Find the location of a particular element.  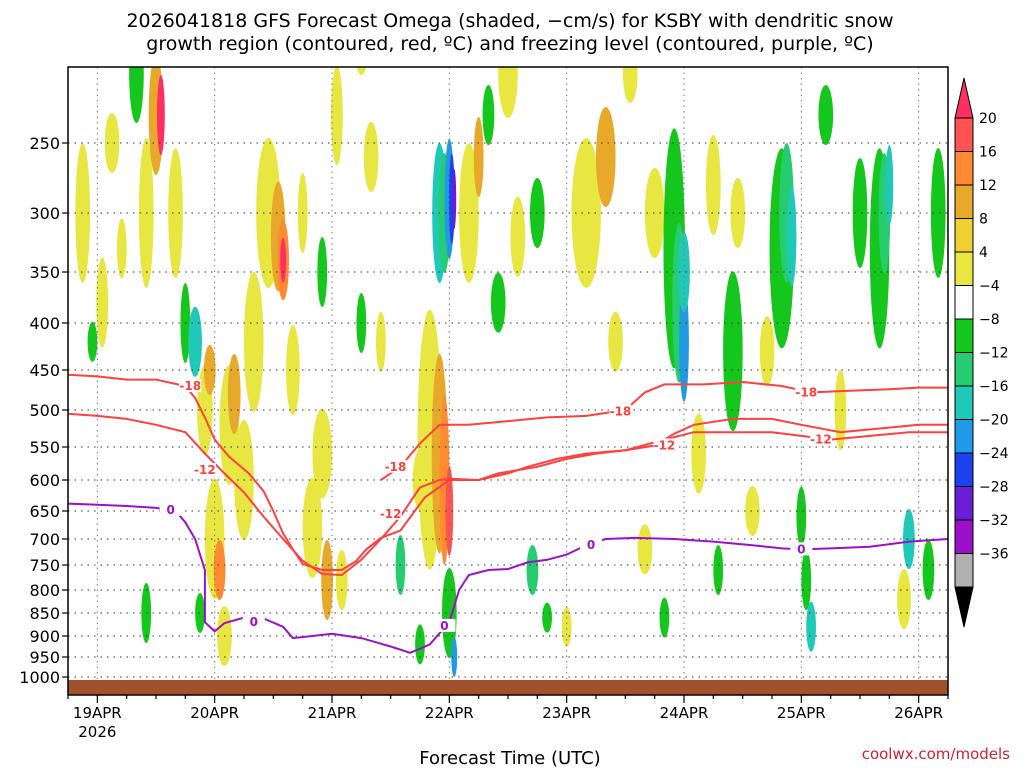

y-tick-label: 750 is located at coordinates (44, 565).